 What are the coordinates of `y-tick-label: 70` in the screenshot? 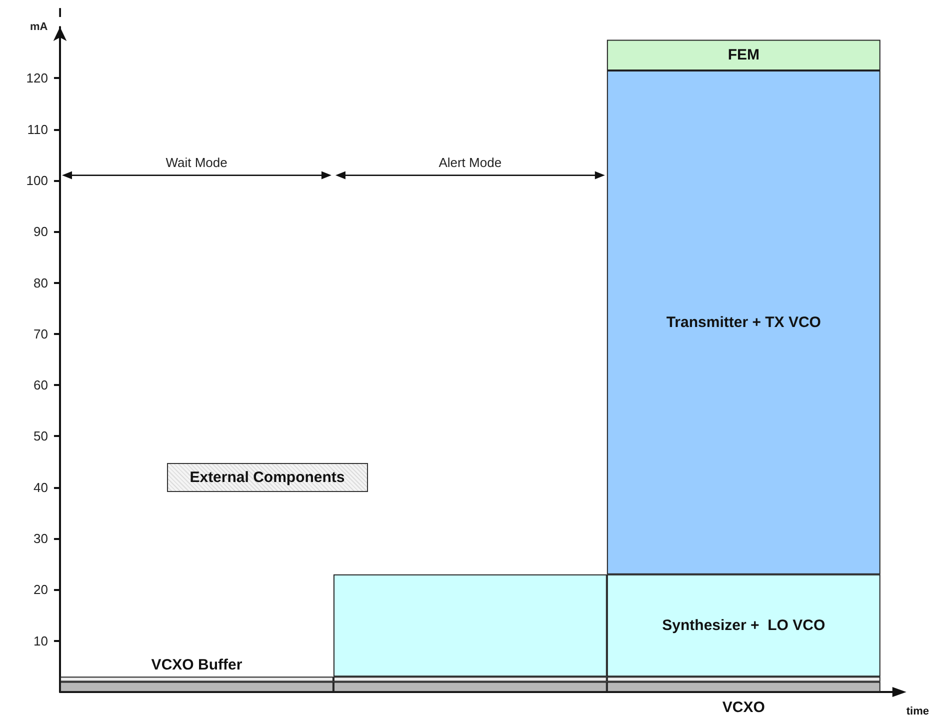 It's located at (41, 334).